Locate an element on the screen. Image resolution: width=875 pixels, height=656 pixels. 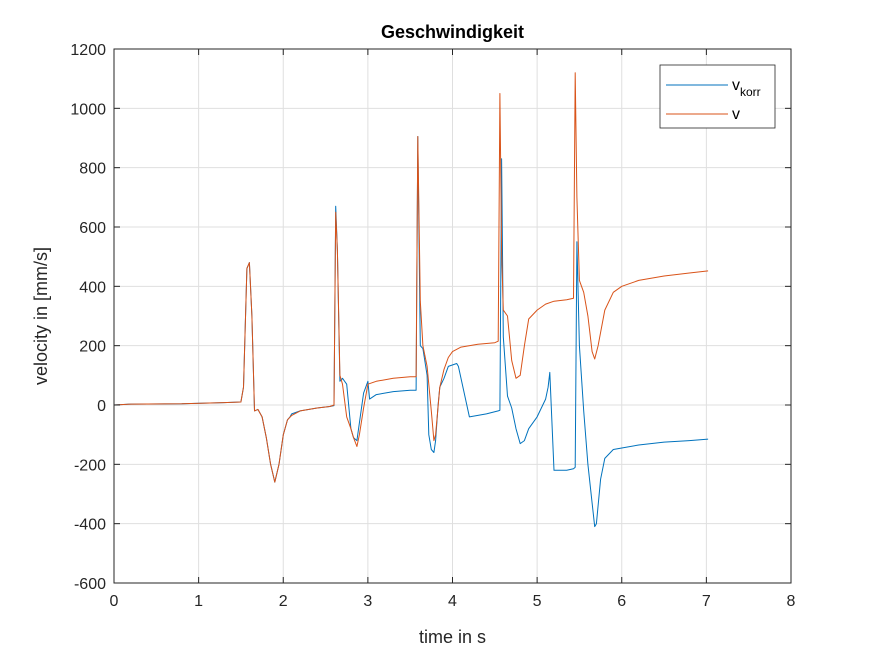
y-tick-label: -200 is located at coordinates (90, 465).